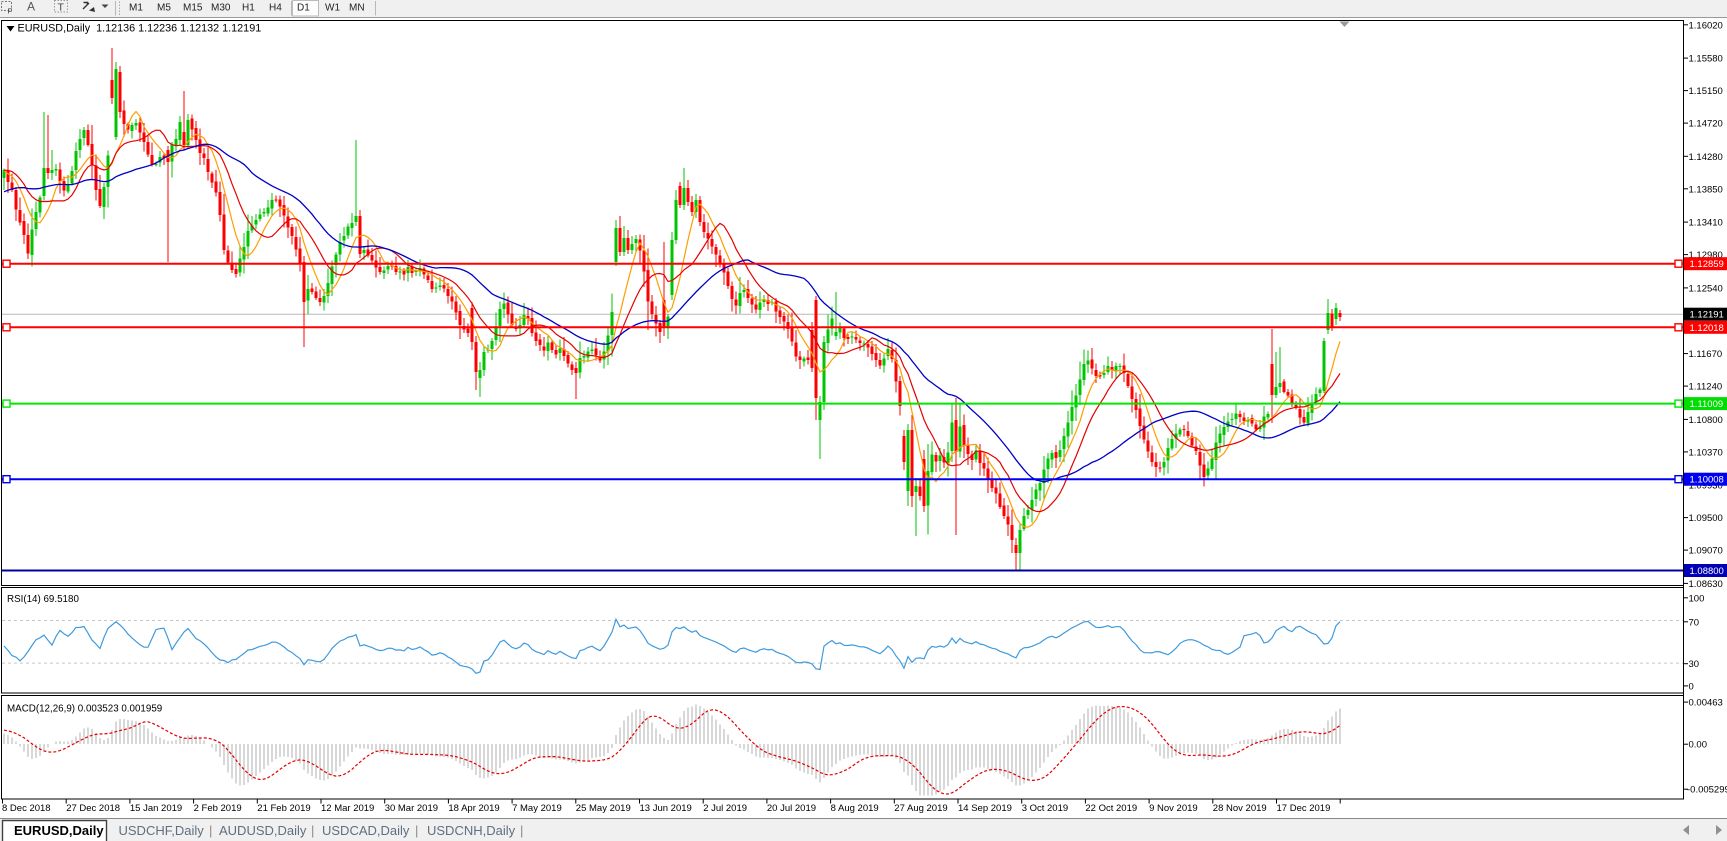 The height and width of the screenshot is (841, 1727). Describe the element at coordinates (603, 808) in the screenshot. I see `svg-text: 25 May 2019` at that location.